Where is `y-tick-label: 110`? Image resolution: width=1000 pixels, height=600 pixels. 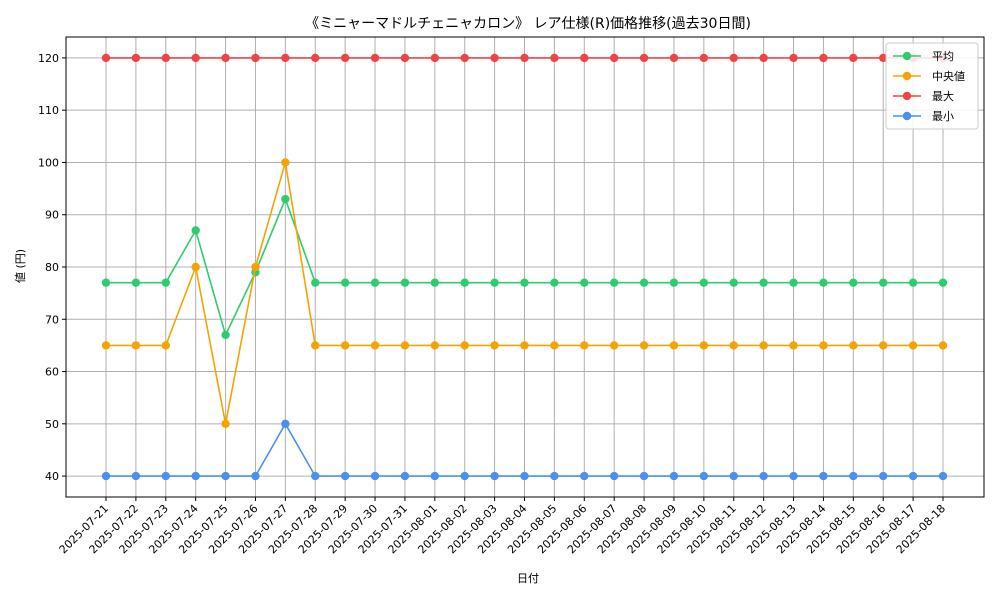 y-tick-label: 110 is located at coordinates (48, 110).